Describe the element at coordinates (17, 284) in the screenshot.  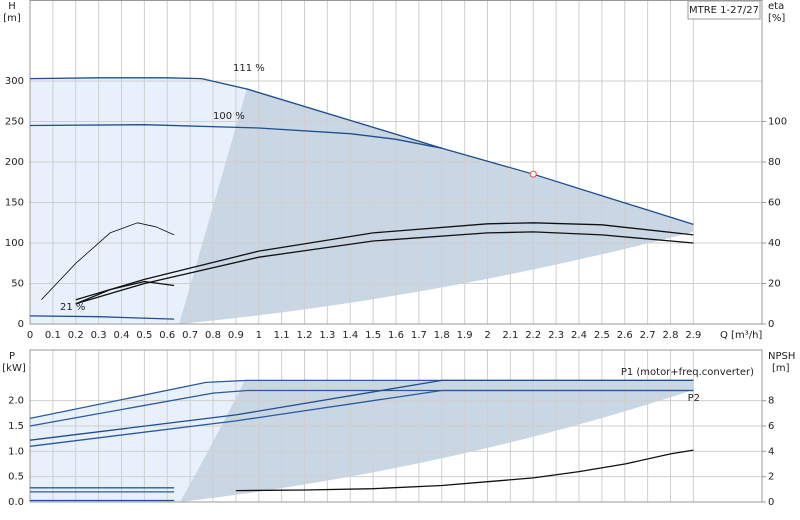
I see `y-tick-label: 50` at that location.